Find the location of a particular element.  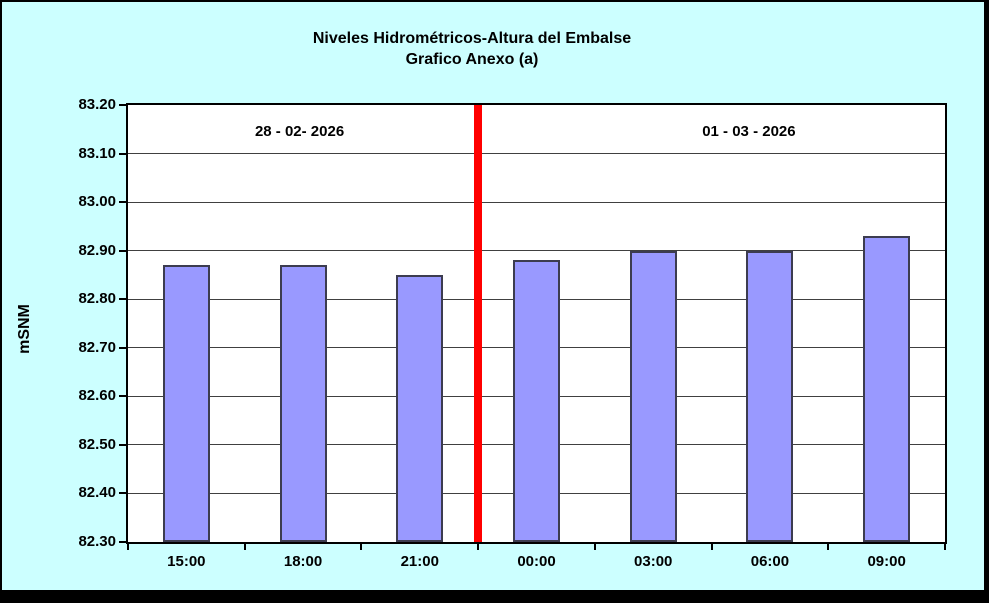

x-tick-label: 18:00 is located at coordinates (303, 561).